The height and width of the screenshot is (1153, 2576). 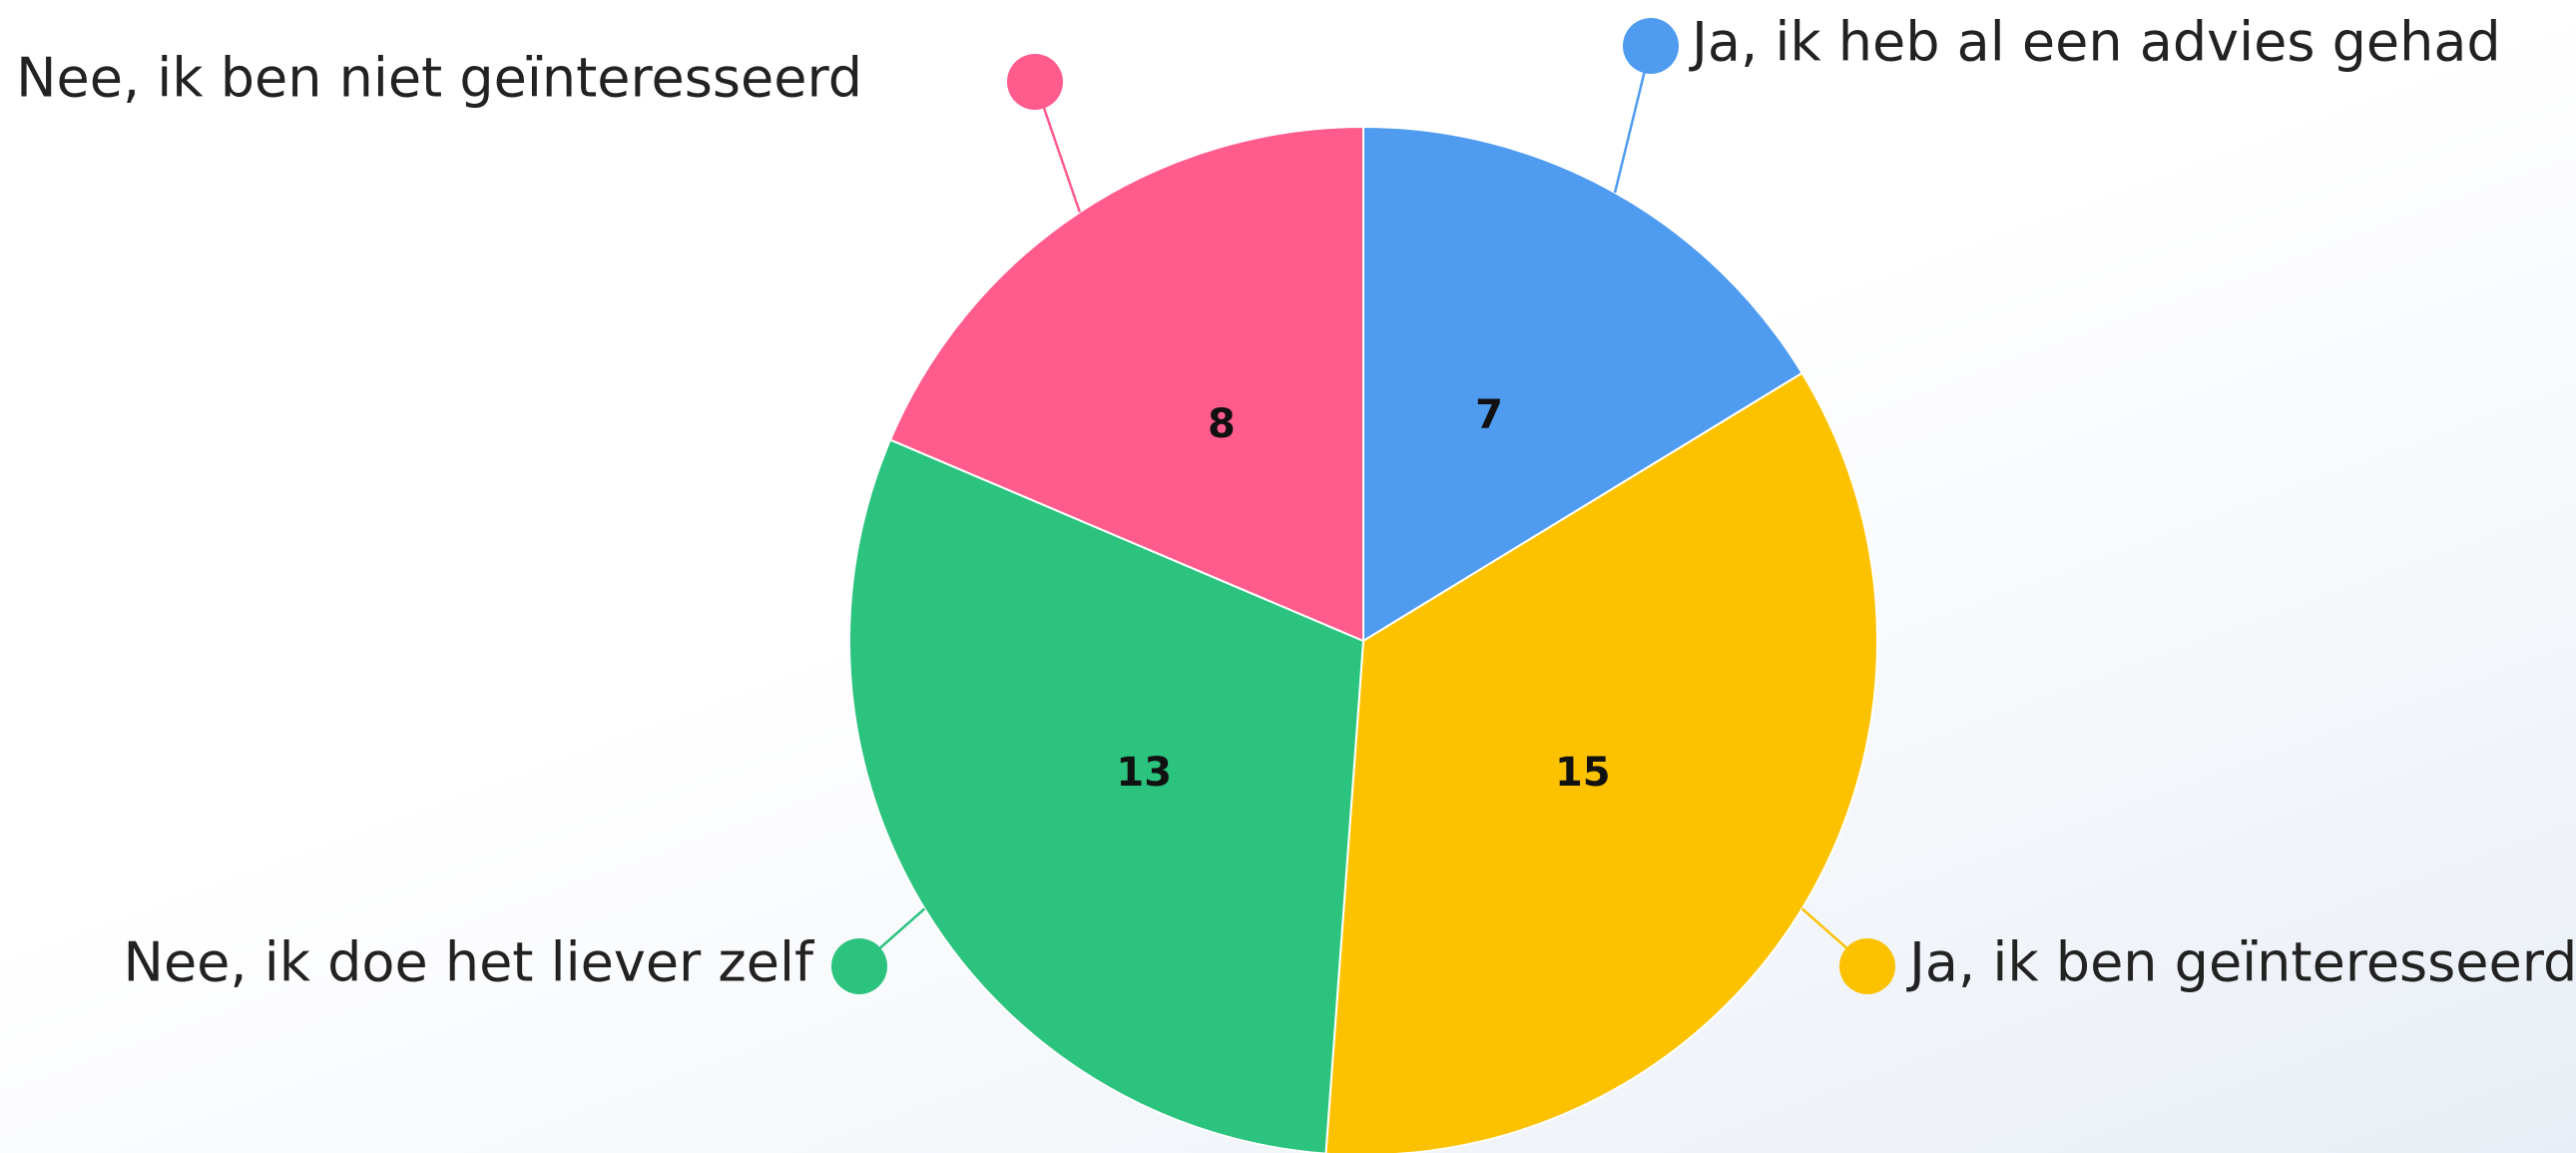 I want to click on data-label: 15, so click(x=1583, y=773).